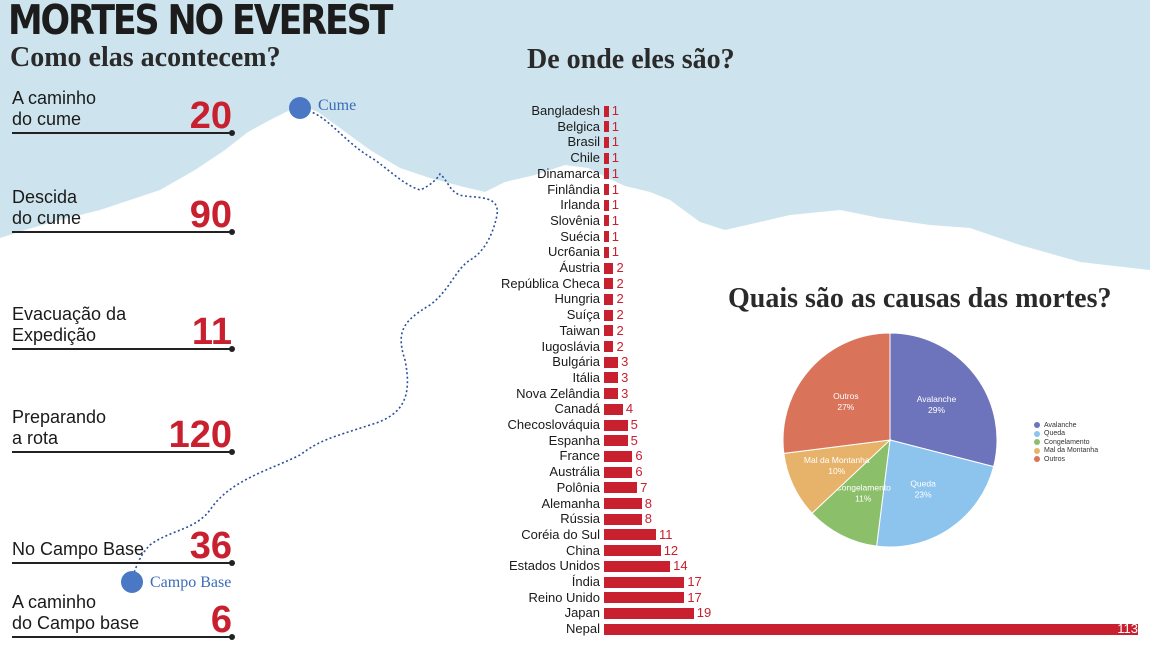  I want to click on country-label: China, so click(583, 550).